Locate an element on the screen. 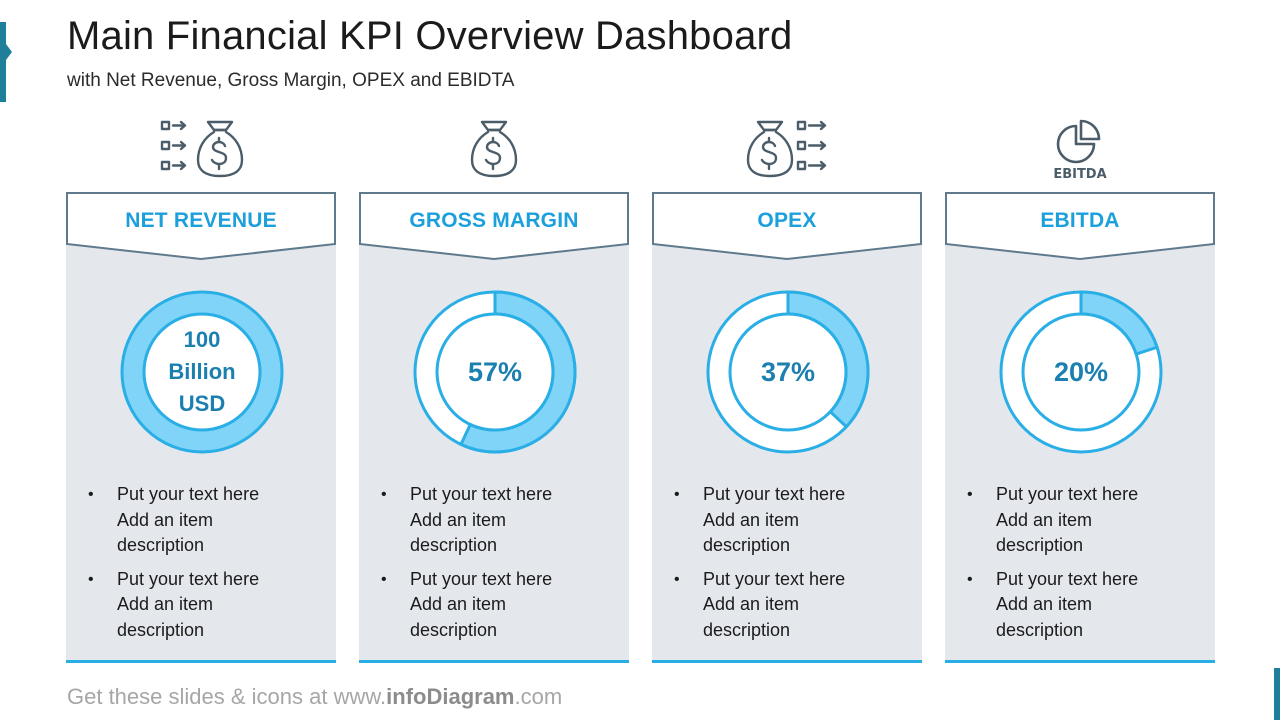  footer-prefix: Get these slides & icons at www. is located at coordinates (227, 696).